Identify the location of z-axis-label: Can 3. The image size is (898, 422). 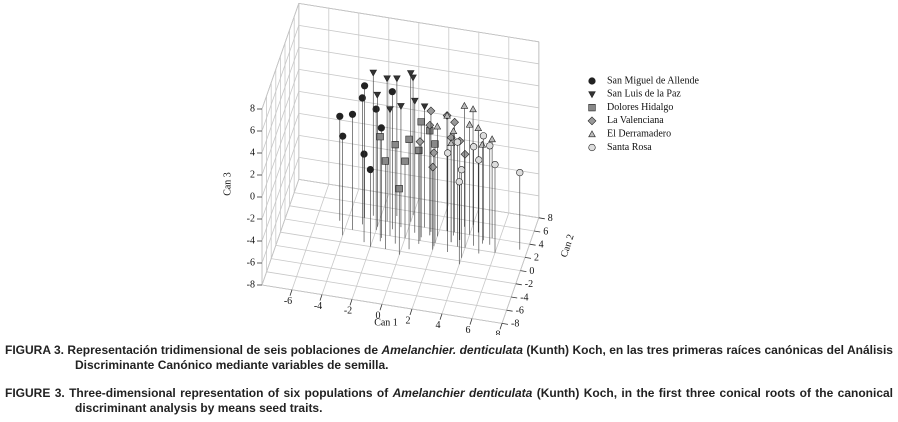
(227, 184).